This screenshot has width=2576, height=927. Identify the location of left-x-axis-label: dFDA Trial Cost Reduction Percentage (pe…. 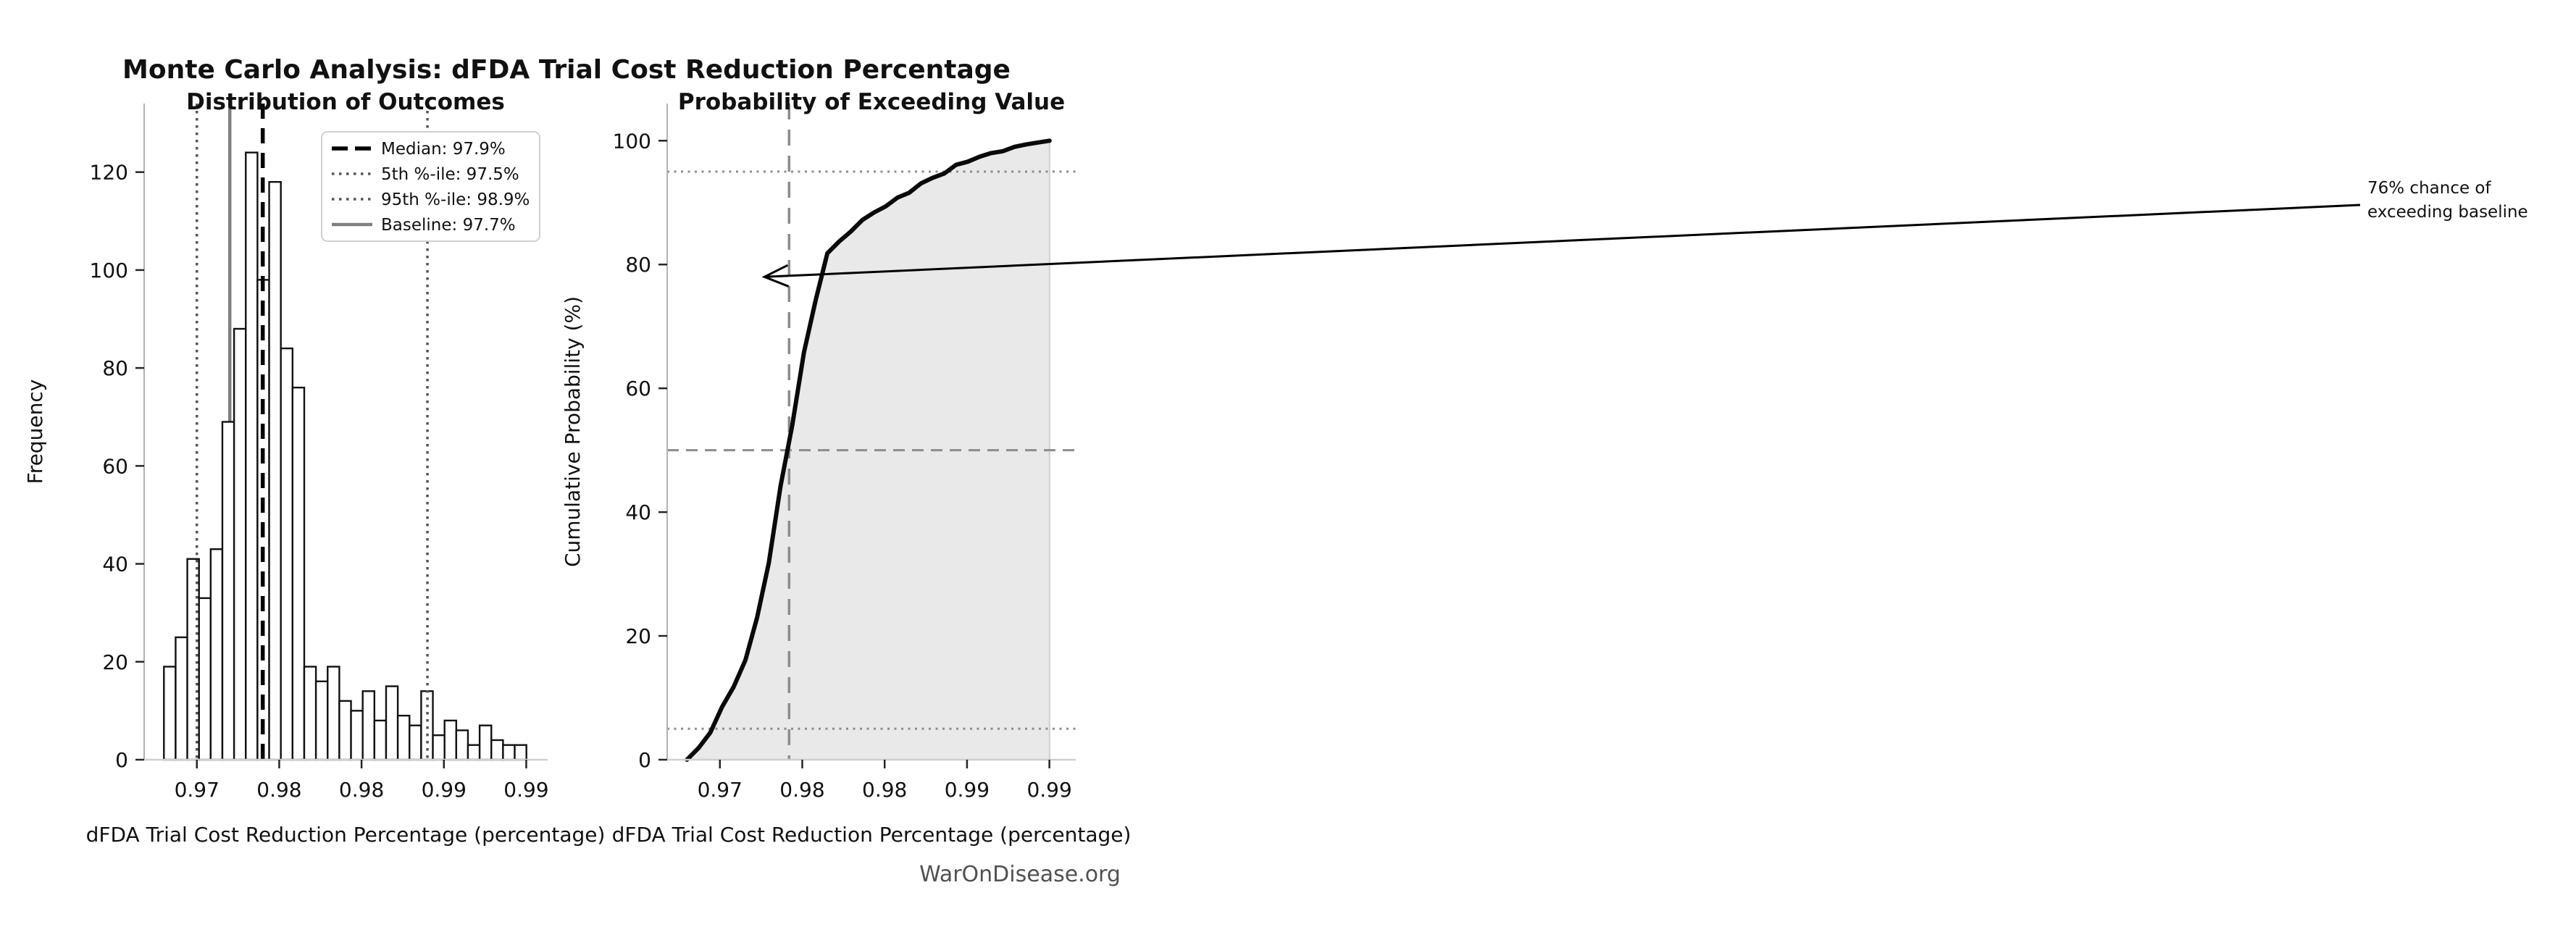
(346, 835).